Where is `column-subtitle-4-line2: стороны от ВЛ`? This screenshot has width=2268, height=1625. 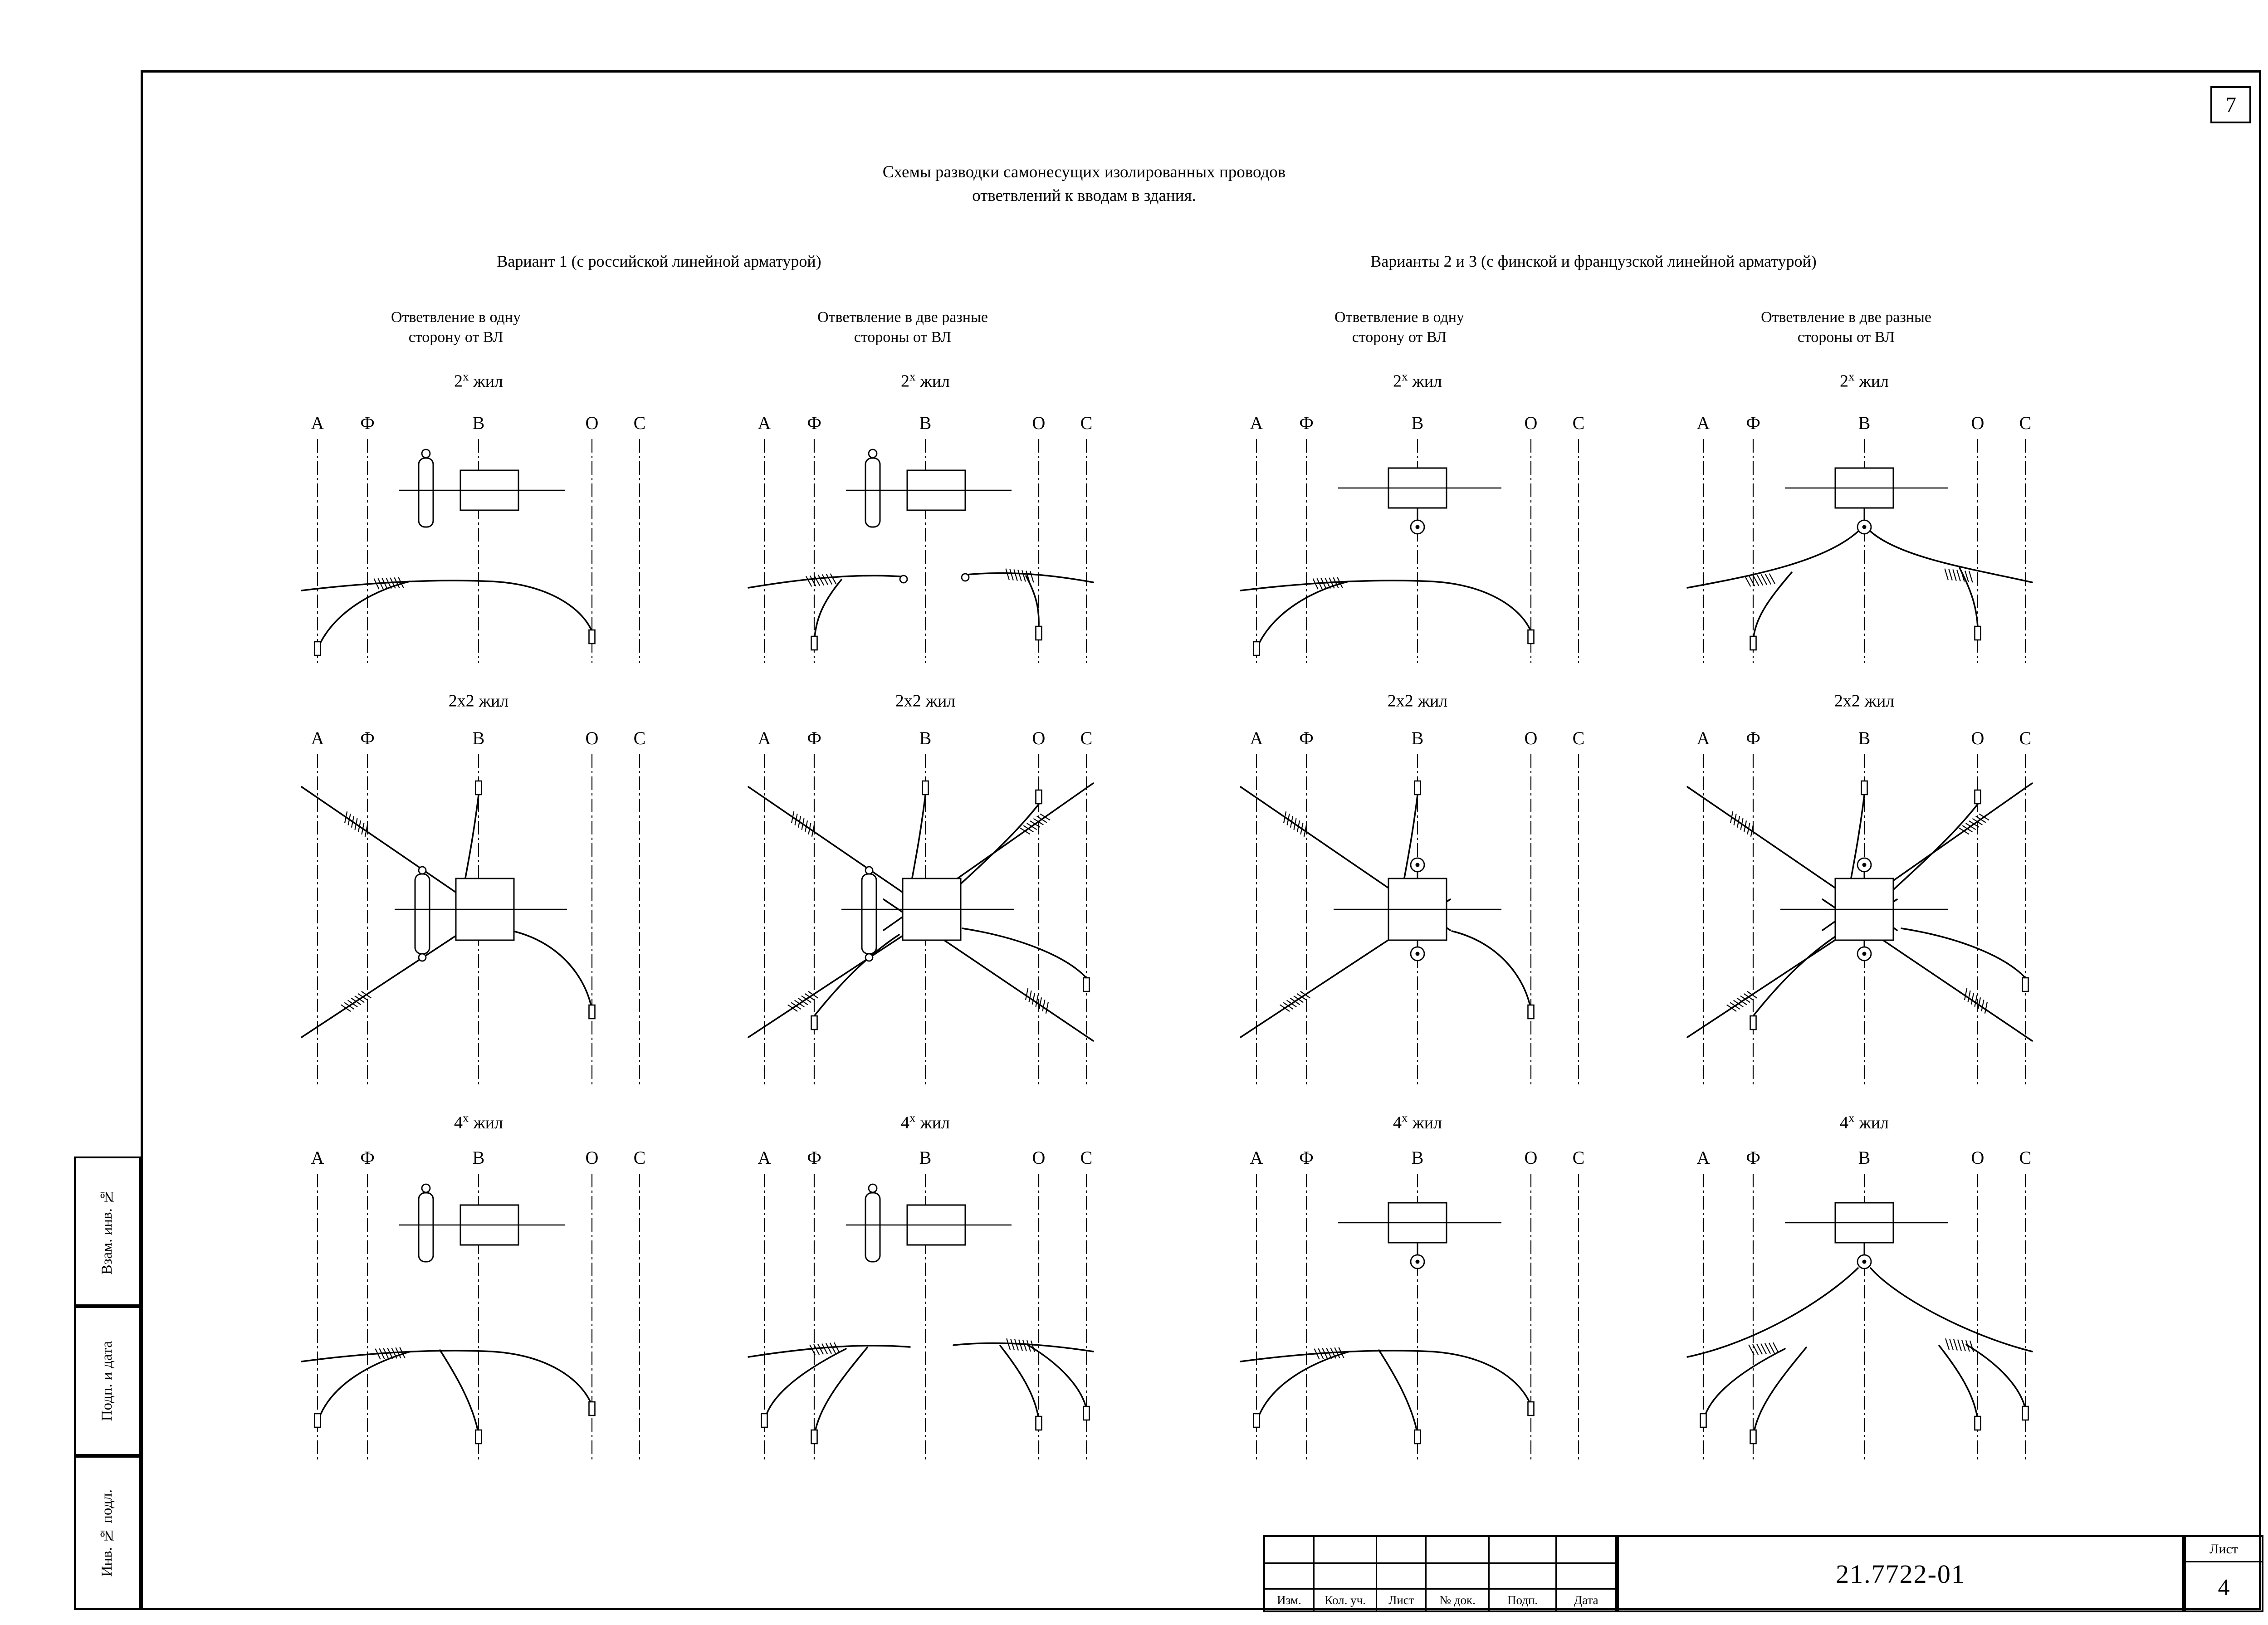 column-subtitle-4-line2: стороны от ВЛ is located at coordinates (1846, 337).